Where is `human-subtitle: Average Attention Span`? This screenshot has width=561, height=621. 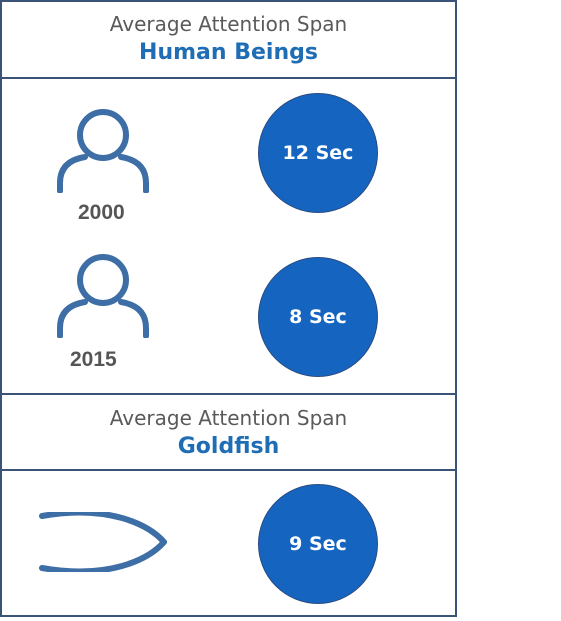 human-subtitle: Average Attention Span is located at coordinates (228, 24).